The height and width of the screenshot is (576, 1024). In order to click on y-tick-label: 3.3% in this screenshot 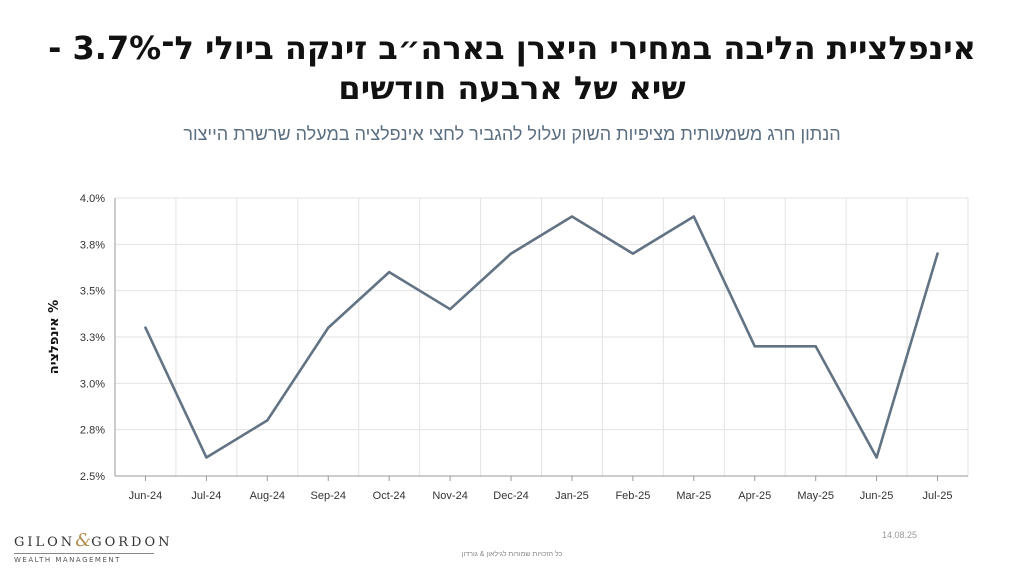, I will do `click(92, 338)`.